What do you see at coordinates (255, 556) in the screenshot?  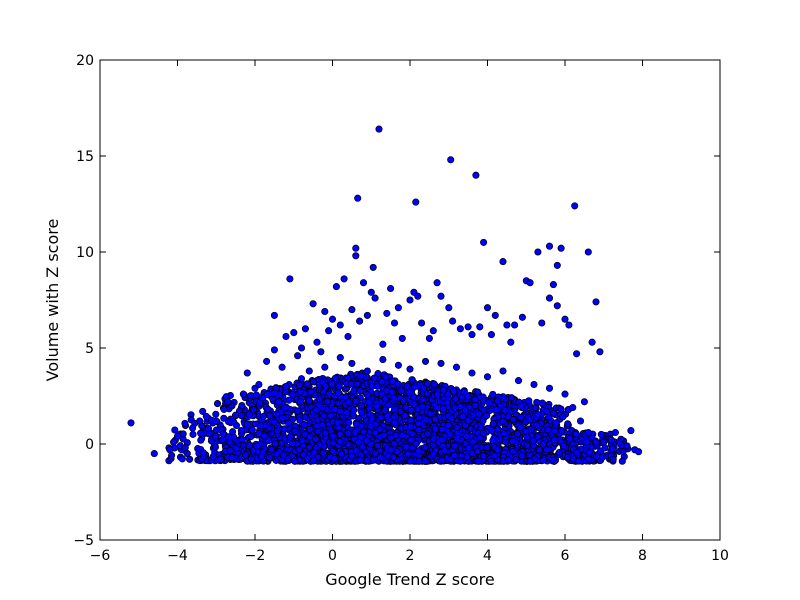 I see `x-tick-label: −2` at bounding box center [255, 556].